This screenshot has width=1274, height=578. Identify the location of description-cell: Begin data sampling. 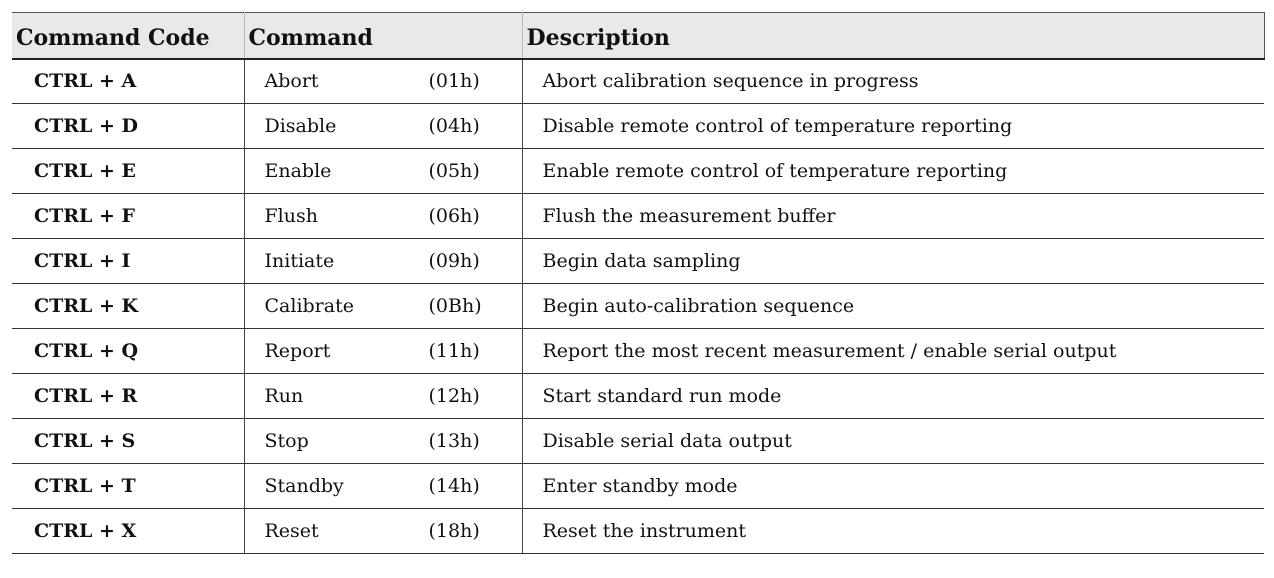
(893, 261).